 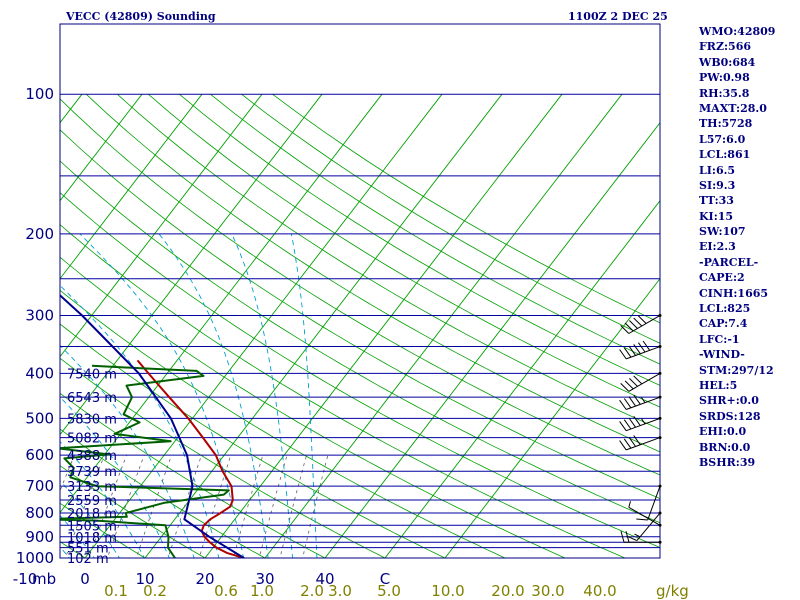 What do you see at coordinates (723, 324) in the screenshot?
I see `index-item: CAP:7.4` at bounding box center [723, 324].